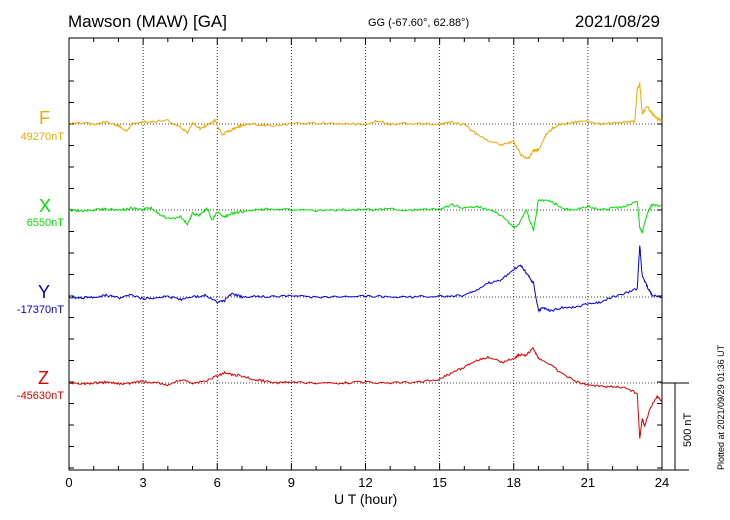 The width and height of the screenshot is (730, 520). Describe the element at coordinates (44, 118) in the screenshot. I see `channel-letter-f: F` at that location.